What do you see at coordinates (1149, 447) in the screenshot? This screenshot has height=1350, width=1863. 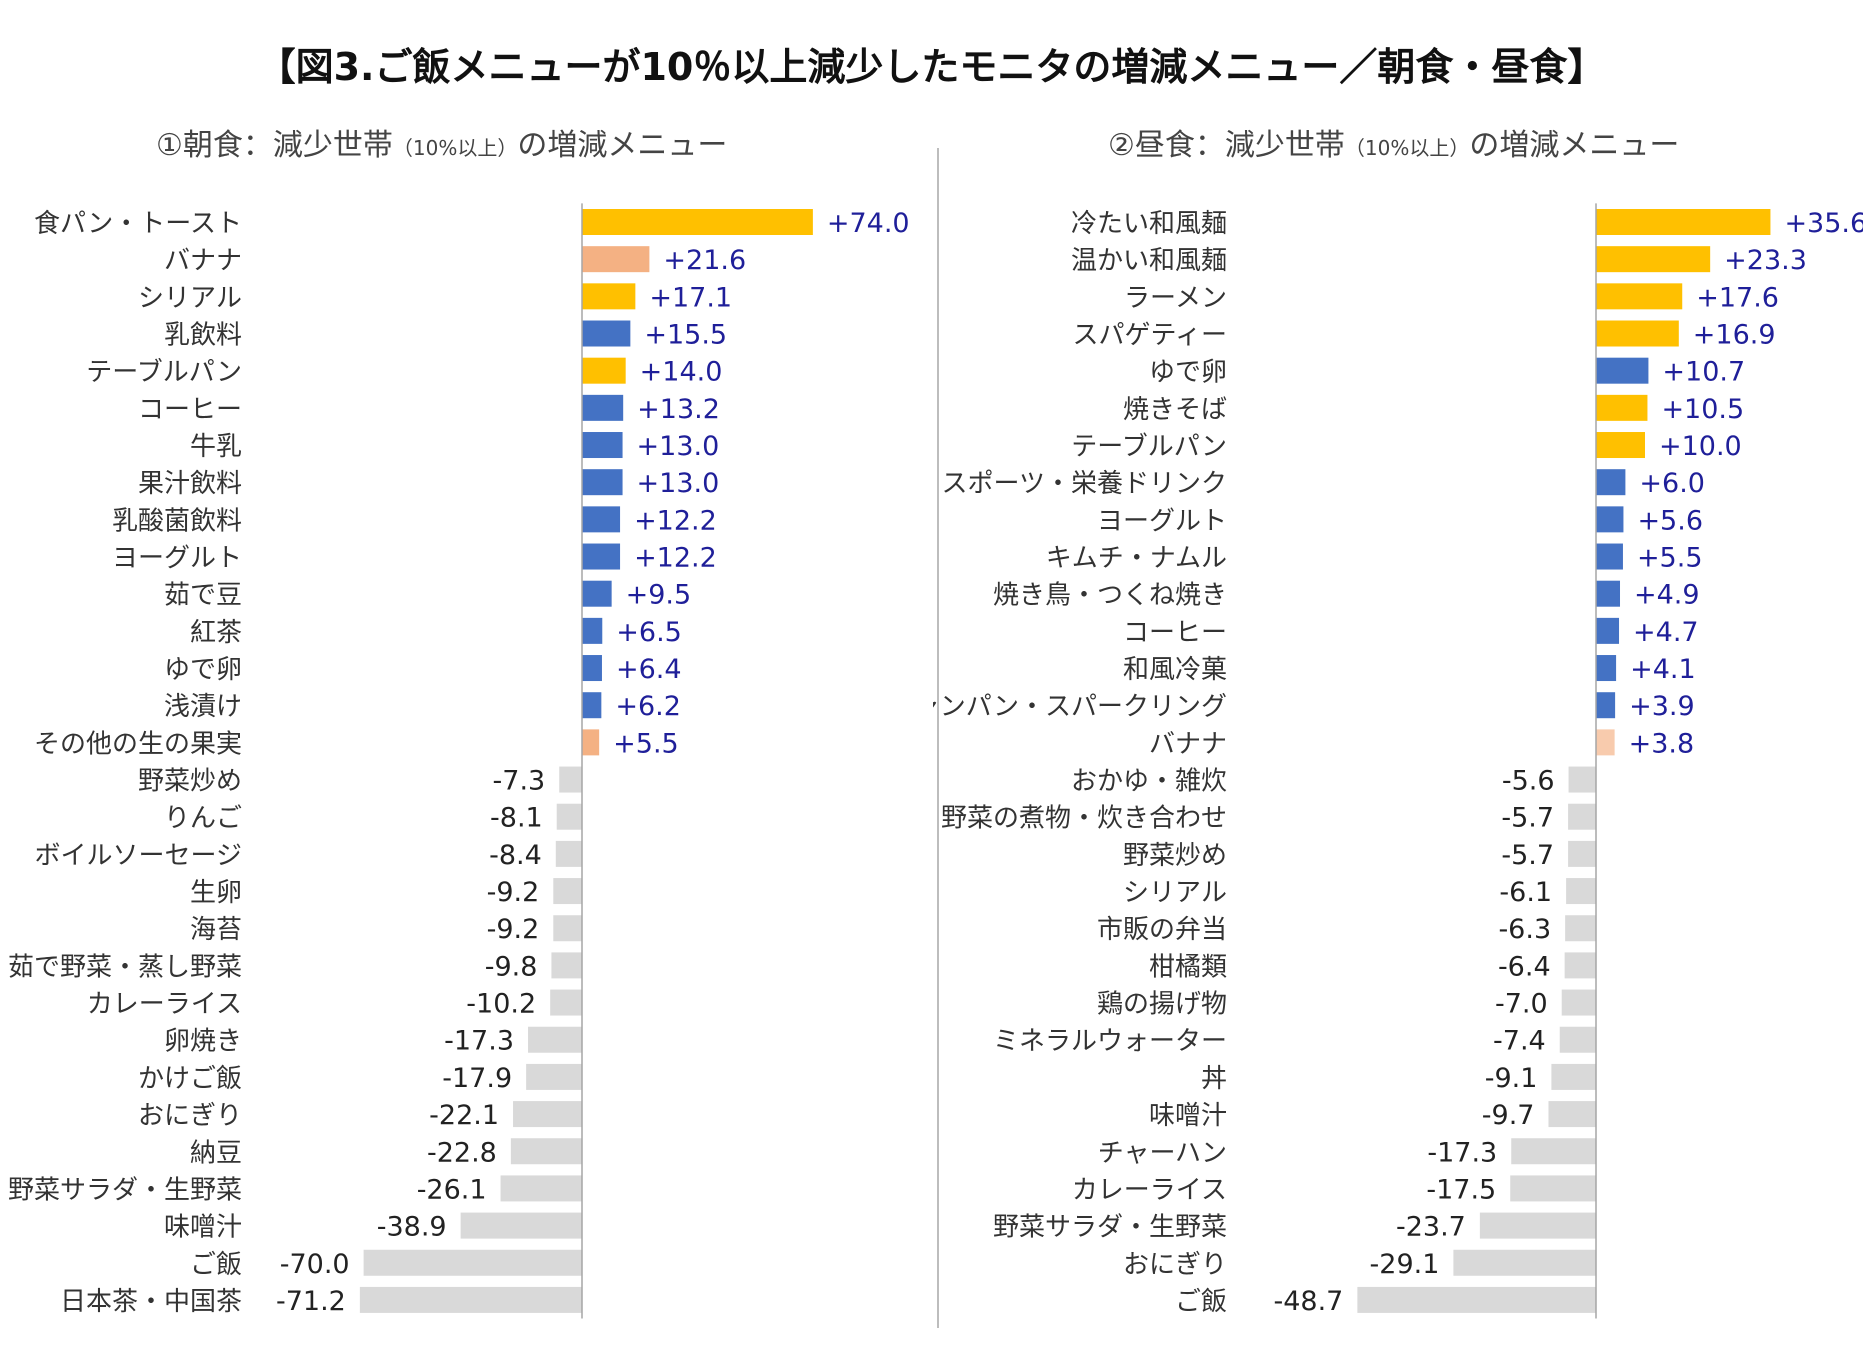 I see `lunch-category-label: テーブルパン` at bounding box center [1149, 447].